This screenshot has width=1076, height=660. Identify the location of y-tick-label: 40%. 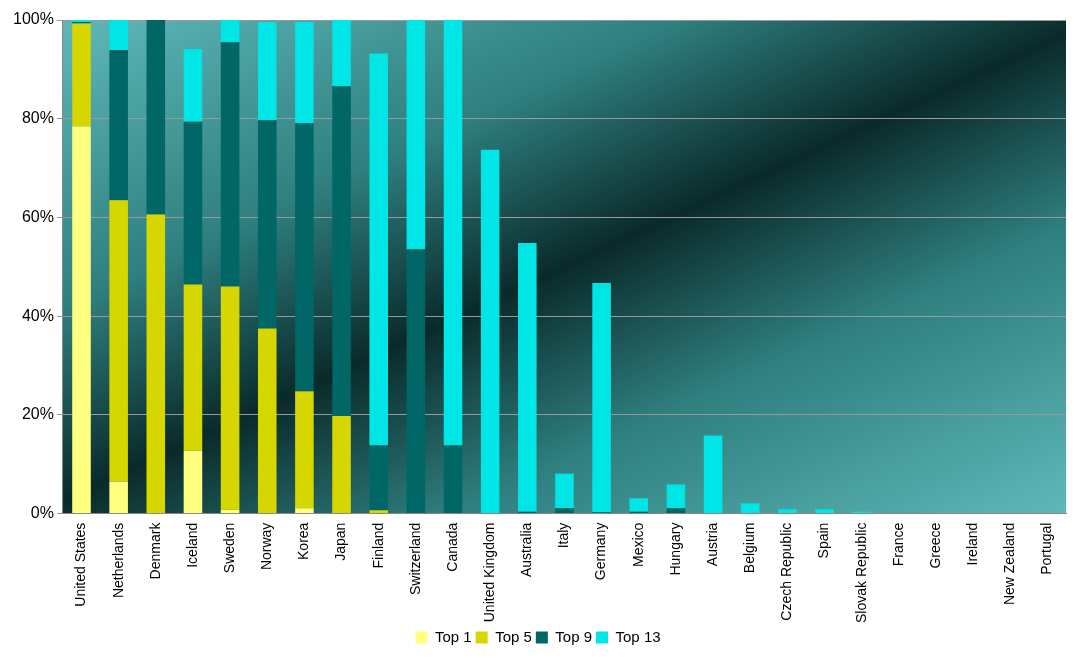
(37, 315).